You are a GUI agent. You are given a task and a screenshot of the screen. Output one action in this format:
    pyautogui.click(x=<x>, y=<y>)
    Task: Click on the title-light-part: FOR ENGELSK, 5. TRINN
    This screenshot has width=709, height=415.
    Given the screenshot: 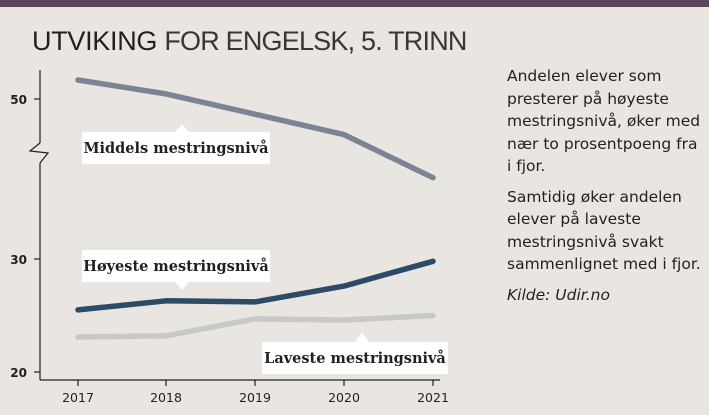 What is the action you would take?
    pyautogui.click(x=315, y=41)
    